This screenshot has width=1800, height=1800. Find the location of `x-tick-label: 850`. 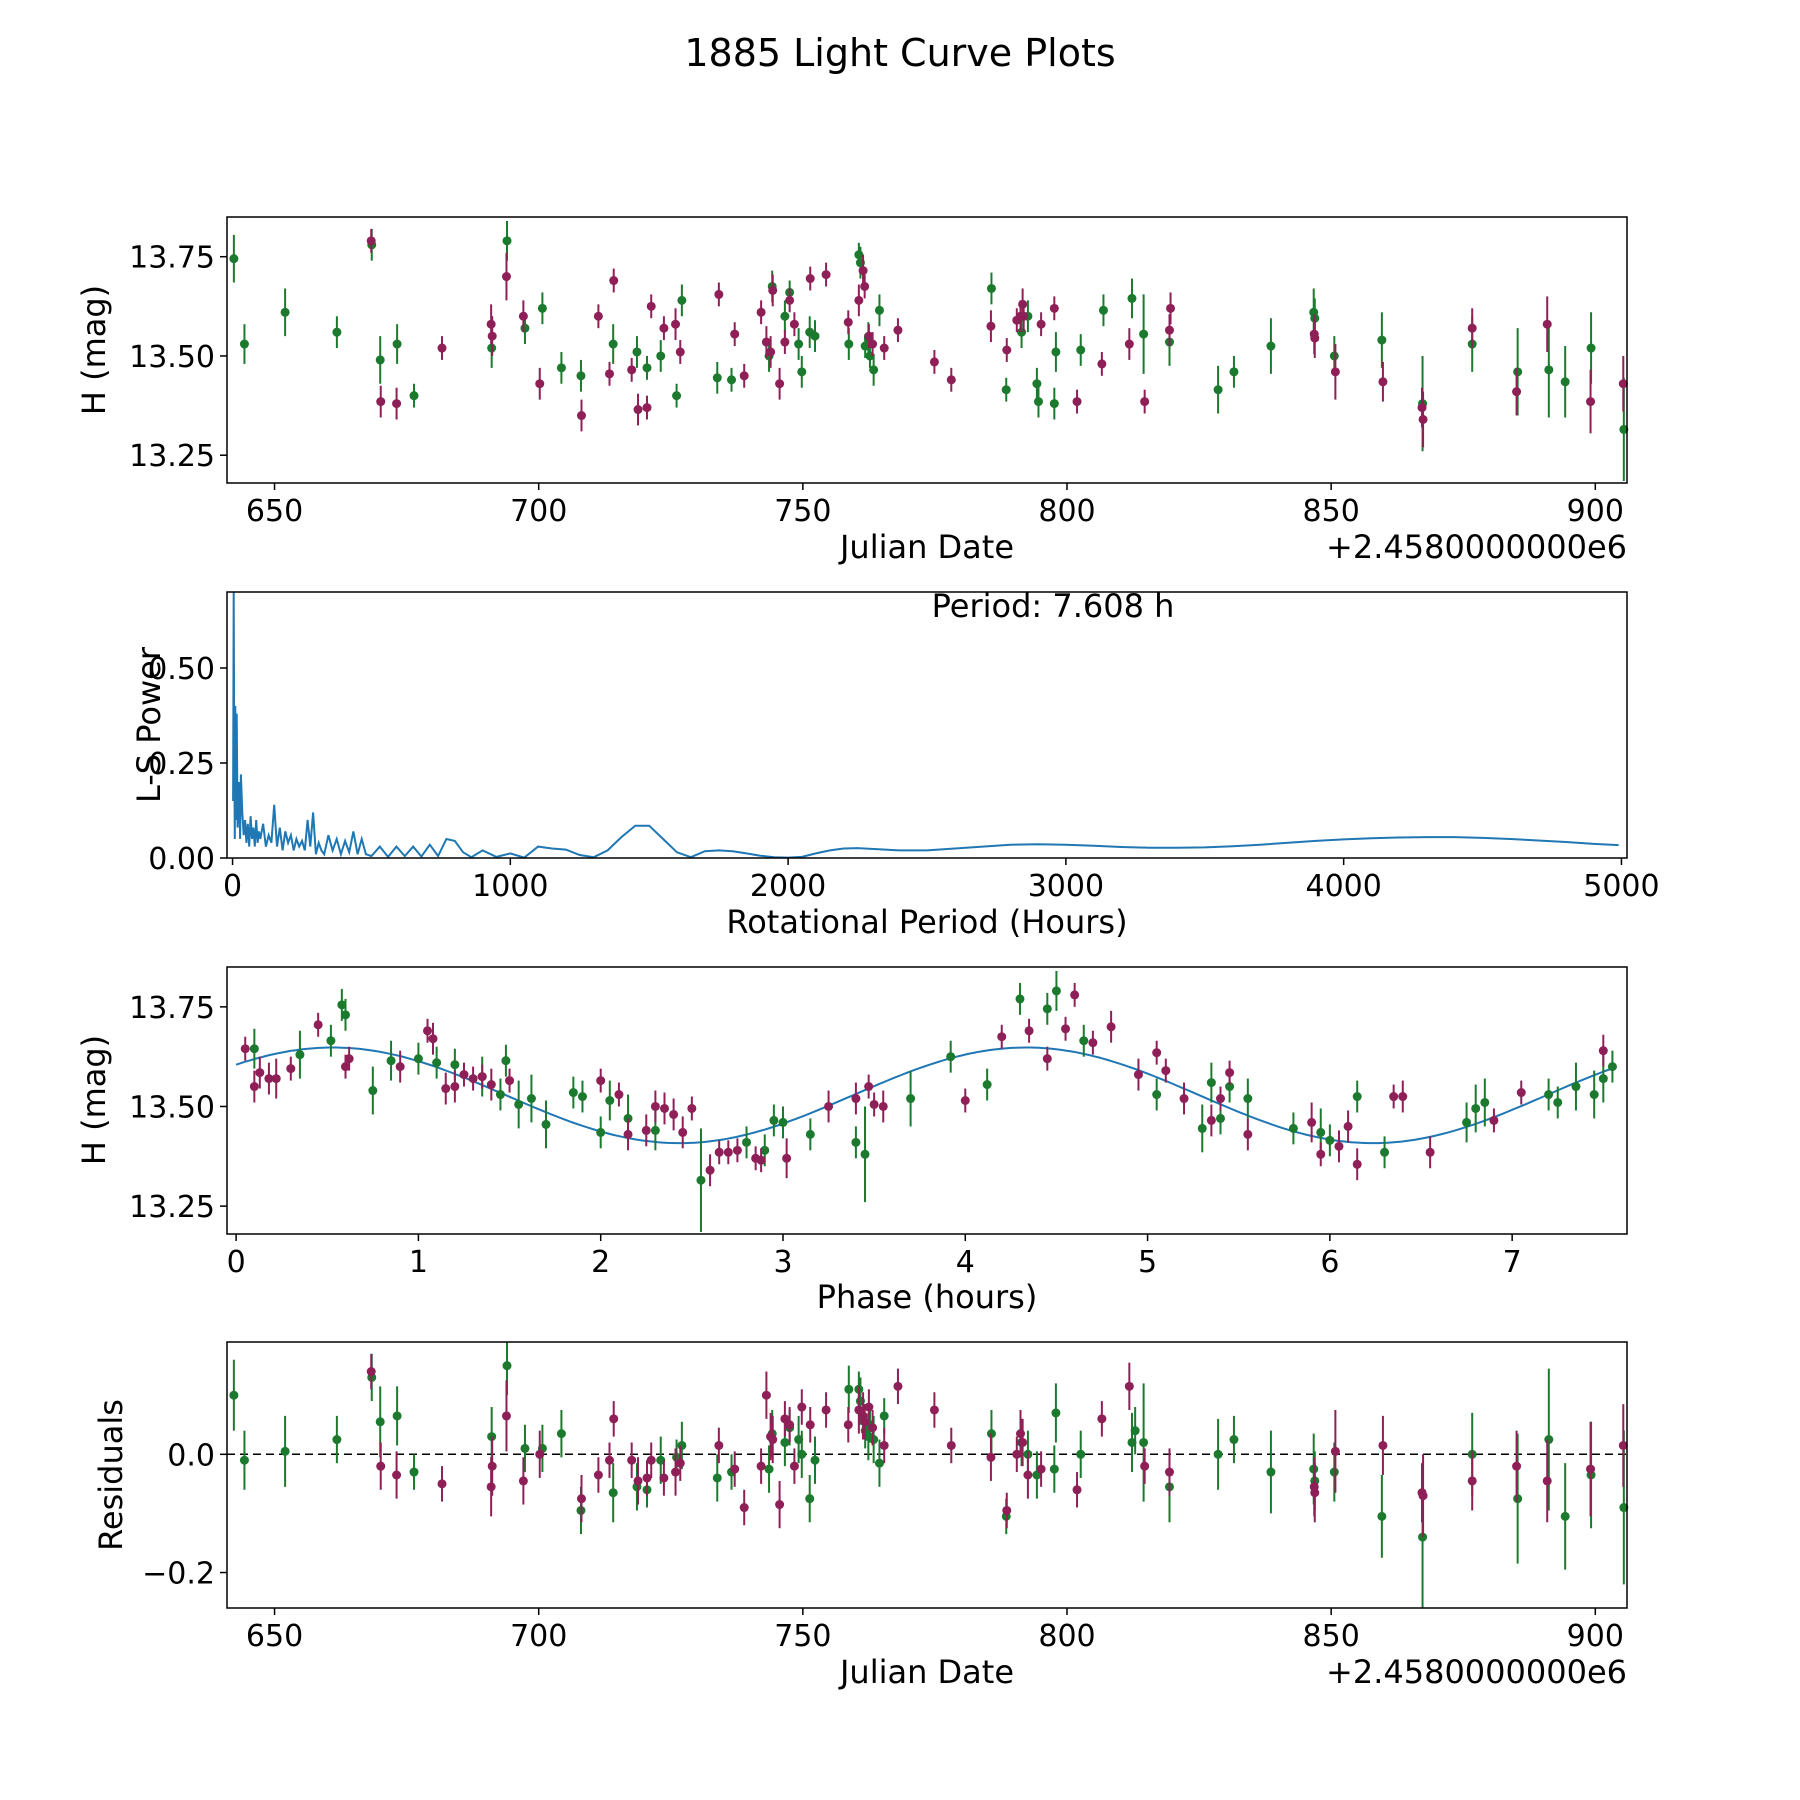

x-tick-label: 850 is located at coordinates (1331, 511).